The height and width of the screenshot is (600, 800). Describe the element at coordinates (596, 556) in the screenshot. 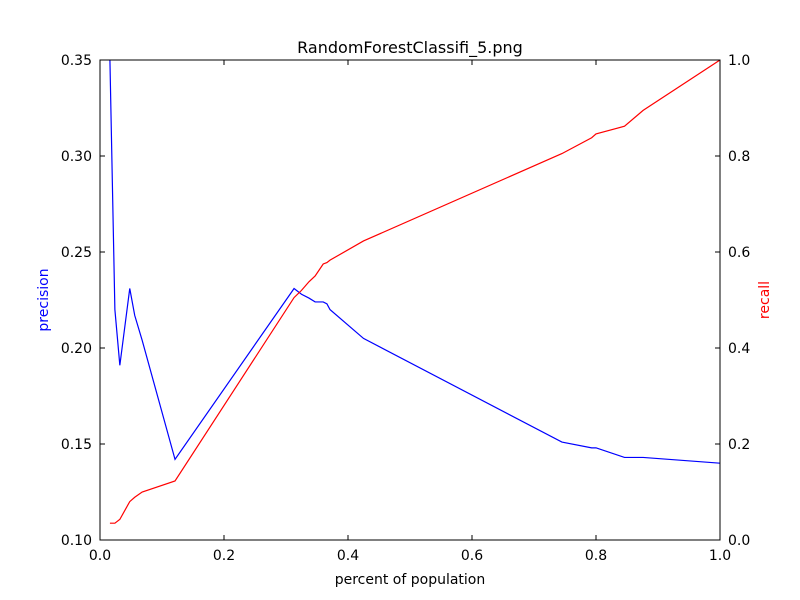

I see `x-tick-label: 0.8` at that location.